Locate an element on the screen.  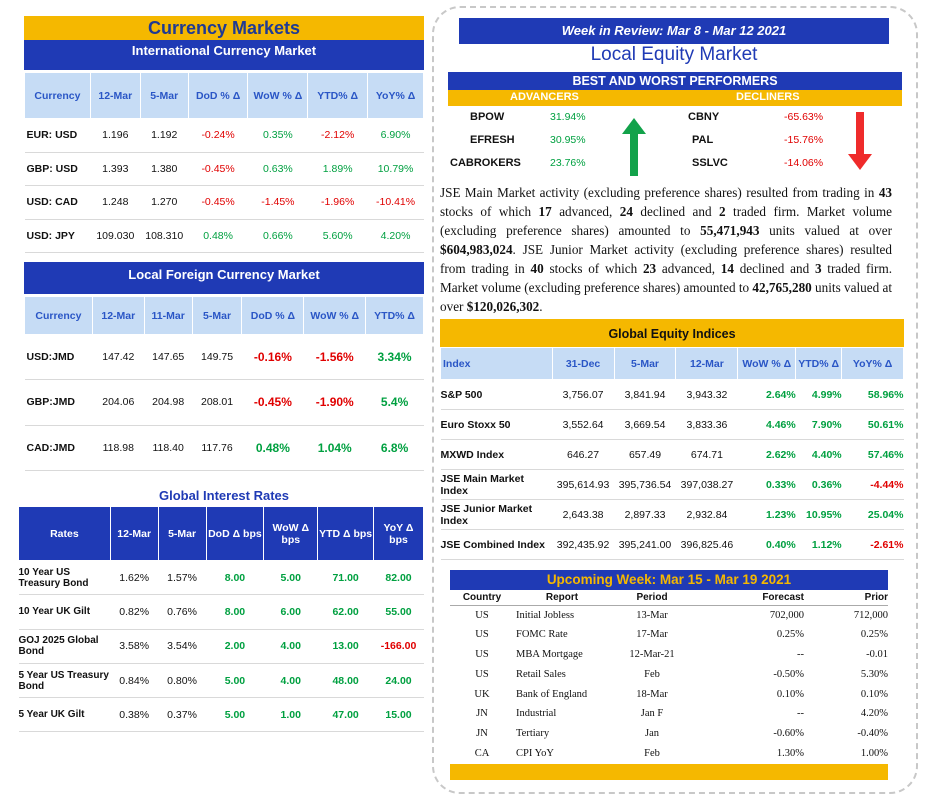
table-cell: 118.40 is located at coordinates (168, 448).